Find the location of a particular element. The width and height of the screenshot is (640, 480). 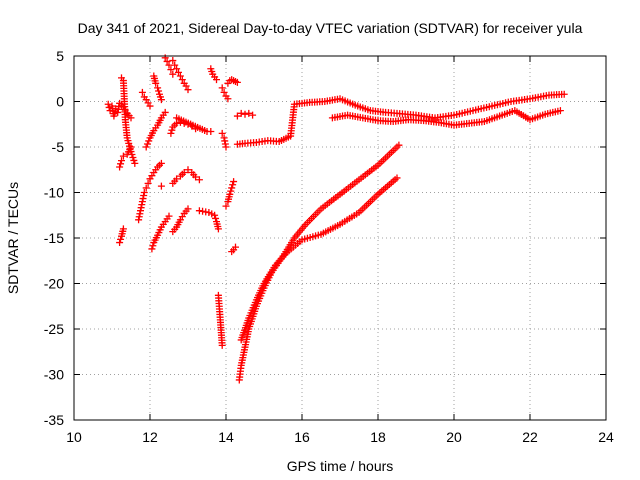

x-tick-label: 14 is located at coordinates (226, 437).